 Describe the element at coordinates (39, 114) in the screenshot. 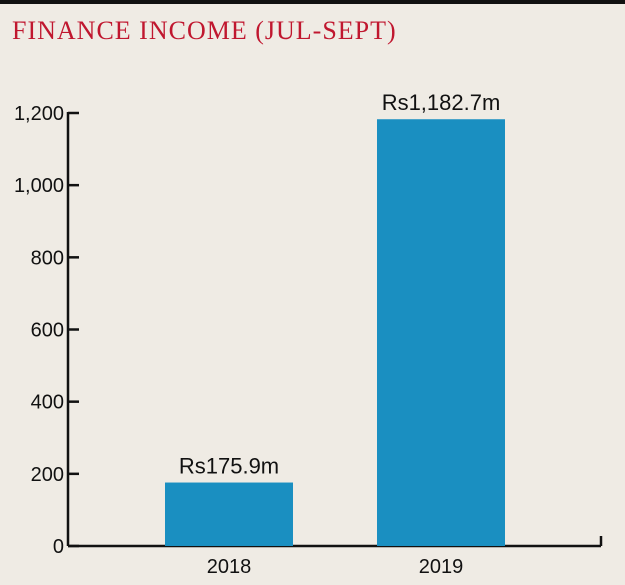

I see `y-tick-label: 1,200` at that location.